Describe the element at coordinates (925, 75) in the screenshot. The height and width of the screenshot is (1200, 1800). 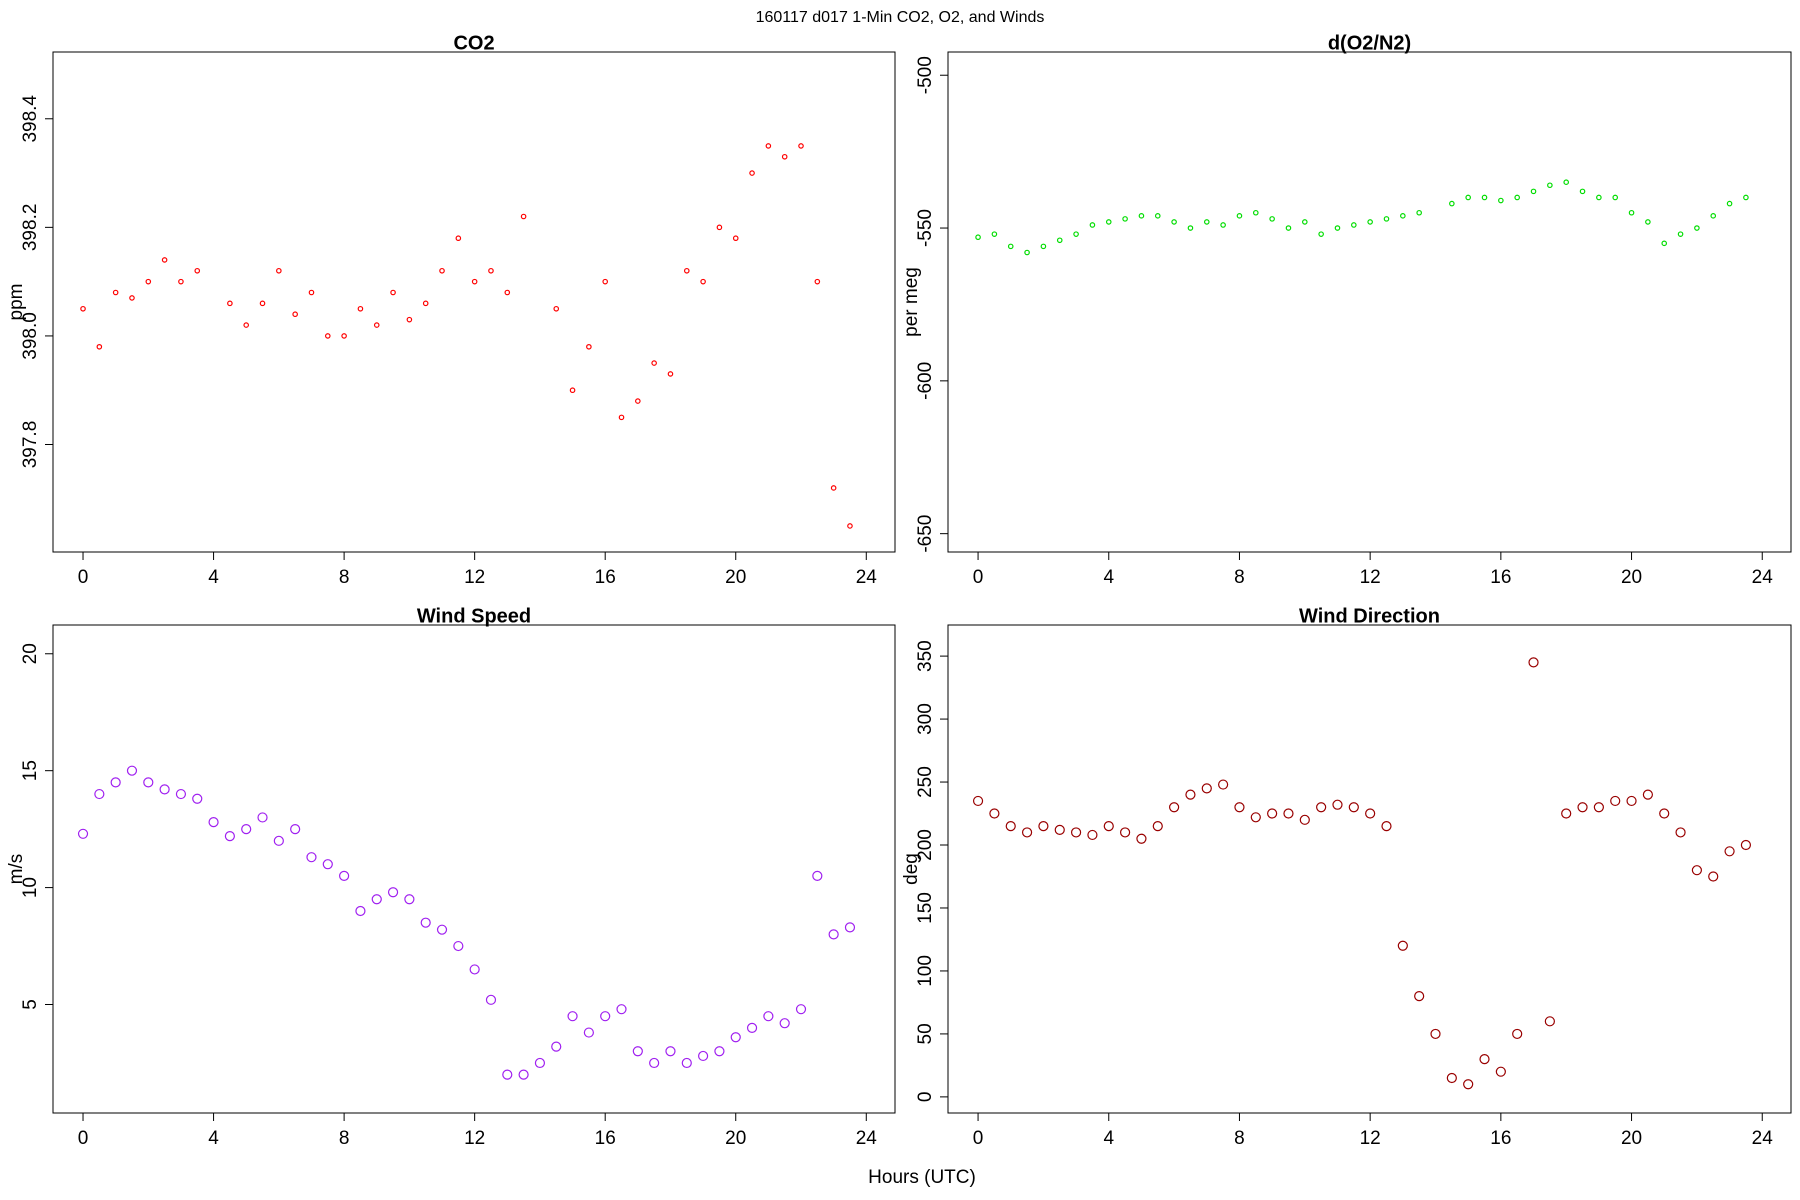
I see `y-tick-label: -500` at that location.